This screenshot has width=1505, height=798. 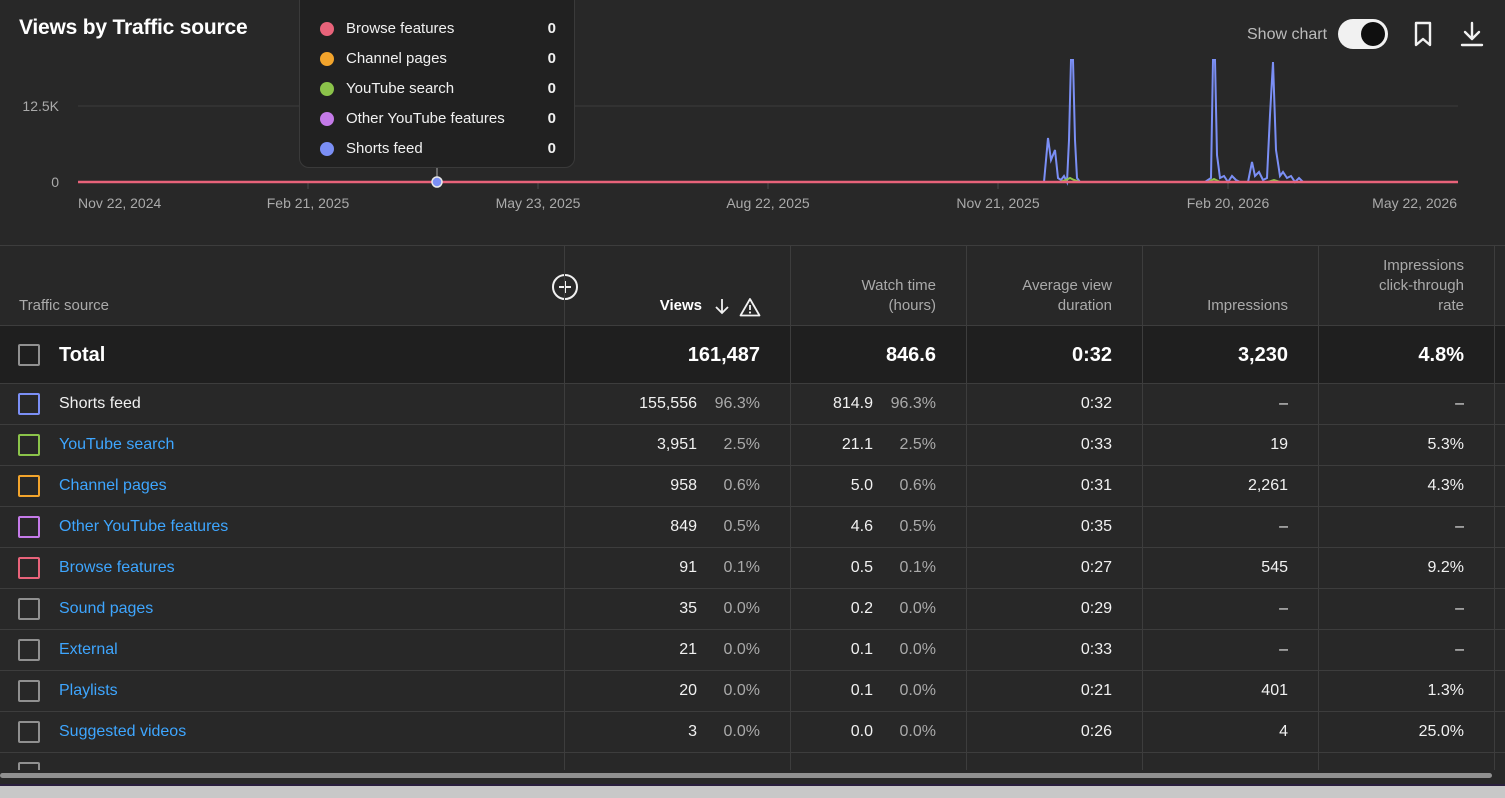 What do you see at coordinates (722, 307) in the screenshot?
I see `sort-down-arrow-icon` at bounding box center [722, 307].